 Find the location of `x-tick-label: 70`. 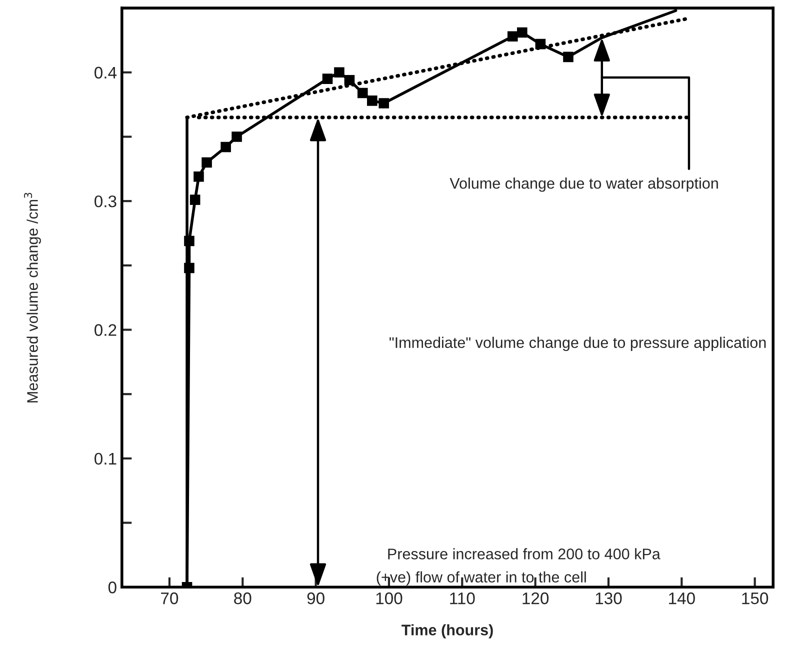

x-tick-label: 70 is located at coordinates (169, 598).